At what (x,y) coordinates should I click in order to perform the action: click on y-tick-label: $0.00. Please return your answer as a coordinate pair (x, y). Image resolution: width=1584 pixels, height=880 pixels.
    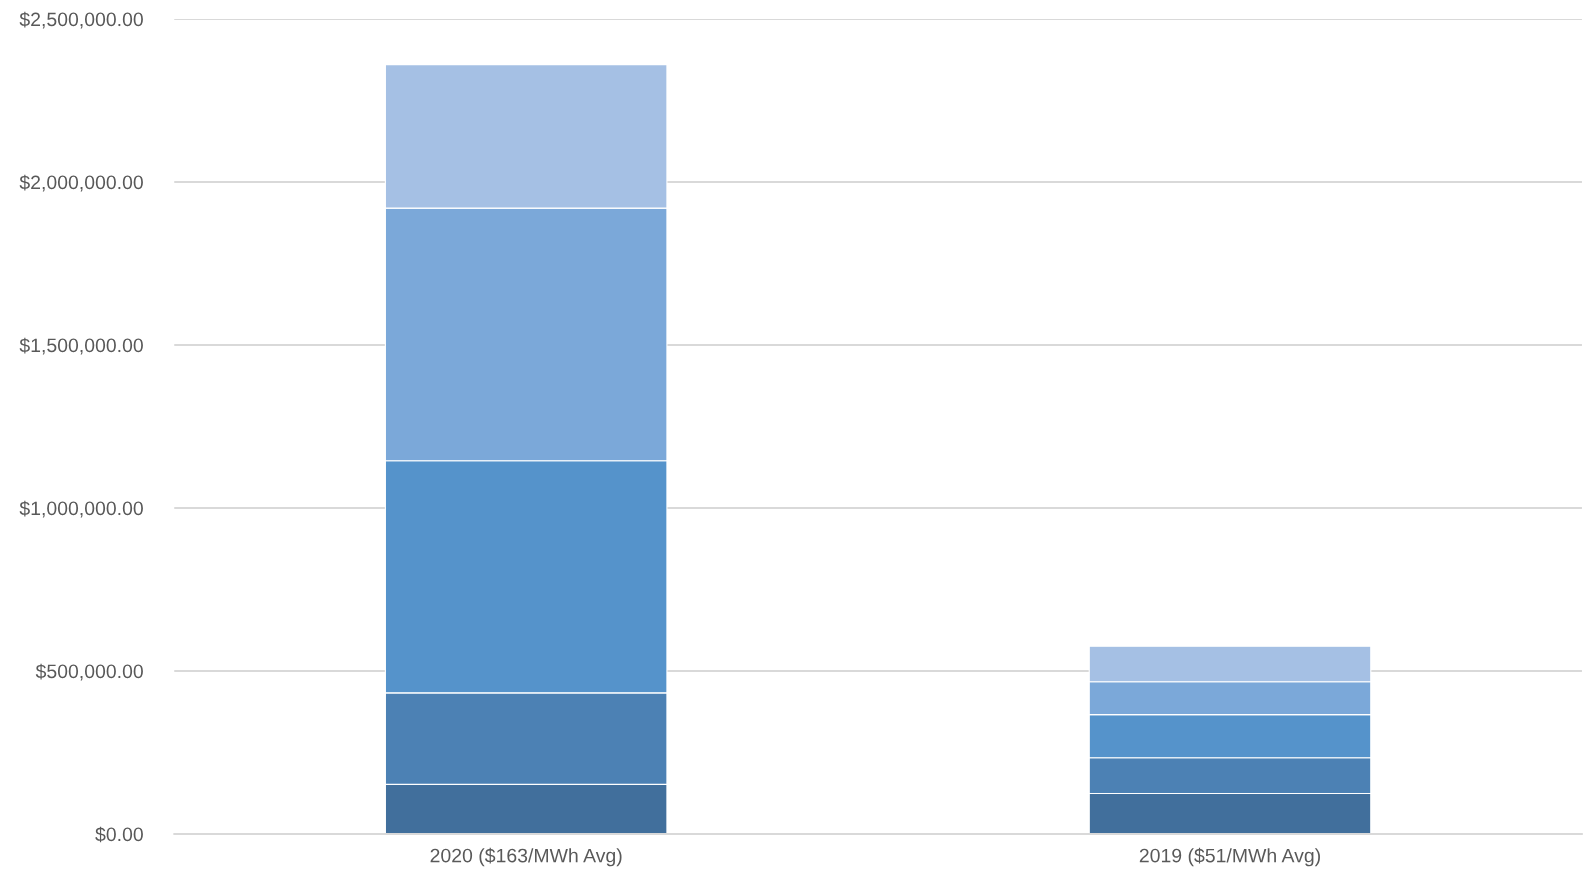
    Looking at the image, I should click on (119, 834).